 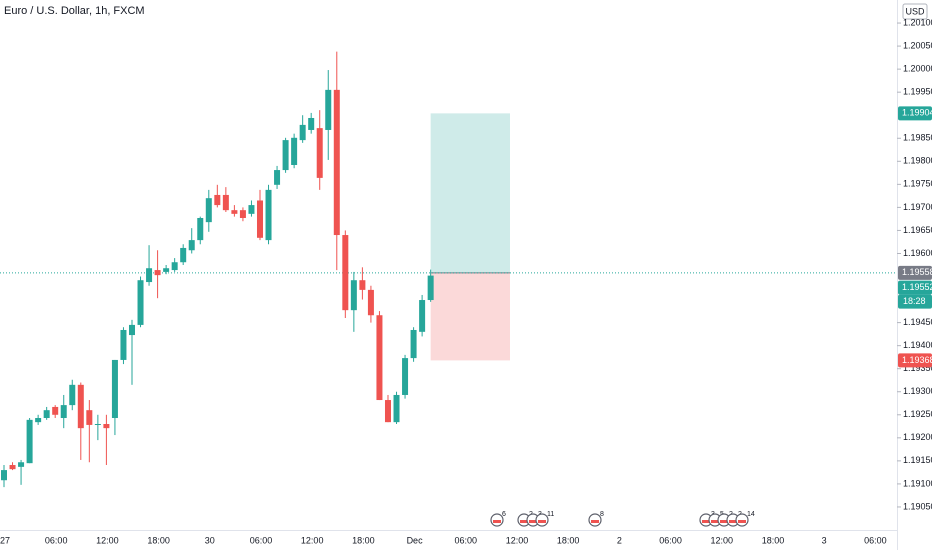 I want to click on event-count: 11, so click(x=550, y=514).